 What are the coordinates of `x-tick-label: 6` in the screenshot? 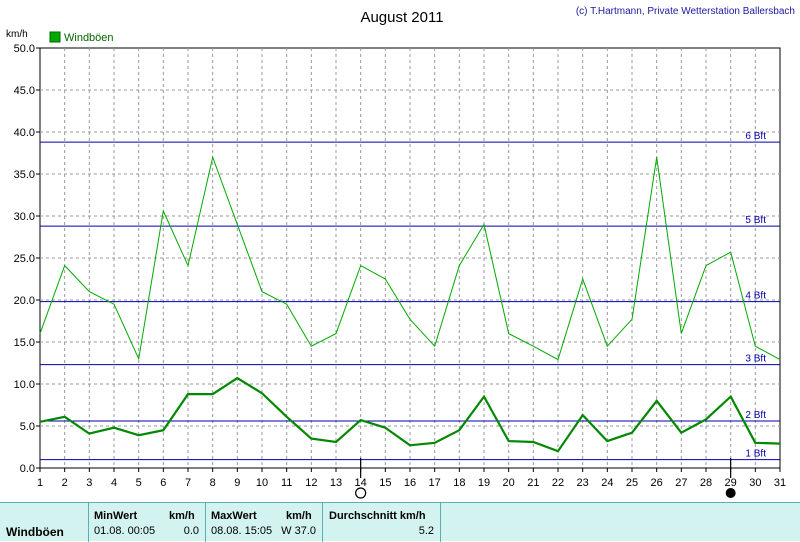 It's located at (163, 483).